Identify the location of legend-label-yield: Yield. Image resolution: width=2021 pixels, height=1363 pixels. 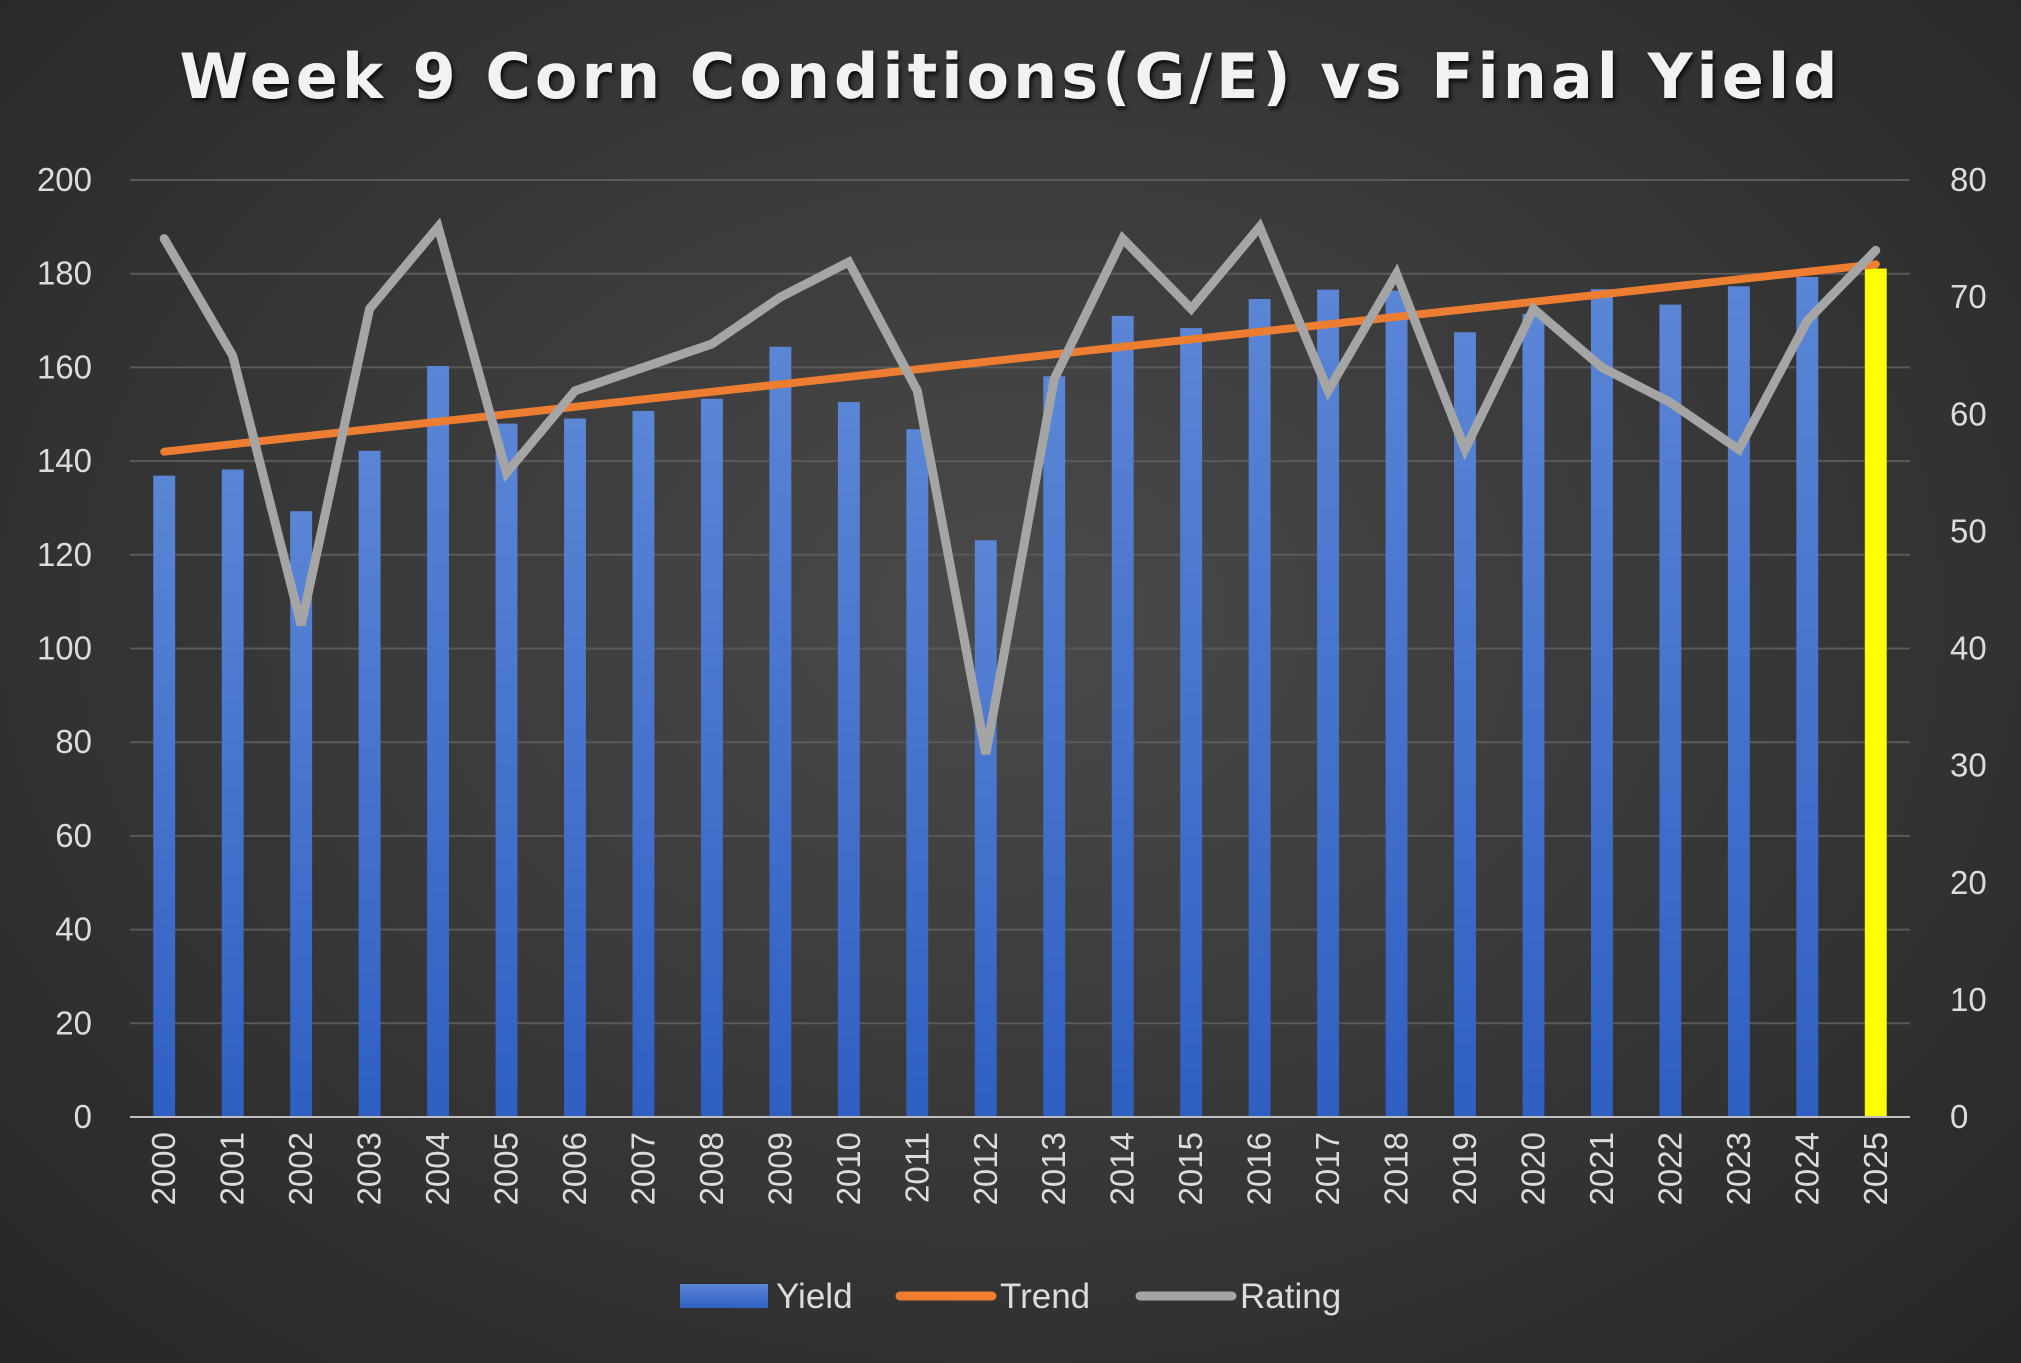
(814, 1296).